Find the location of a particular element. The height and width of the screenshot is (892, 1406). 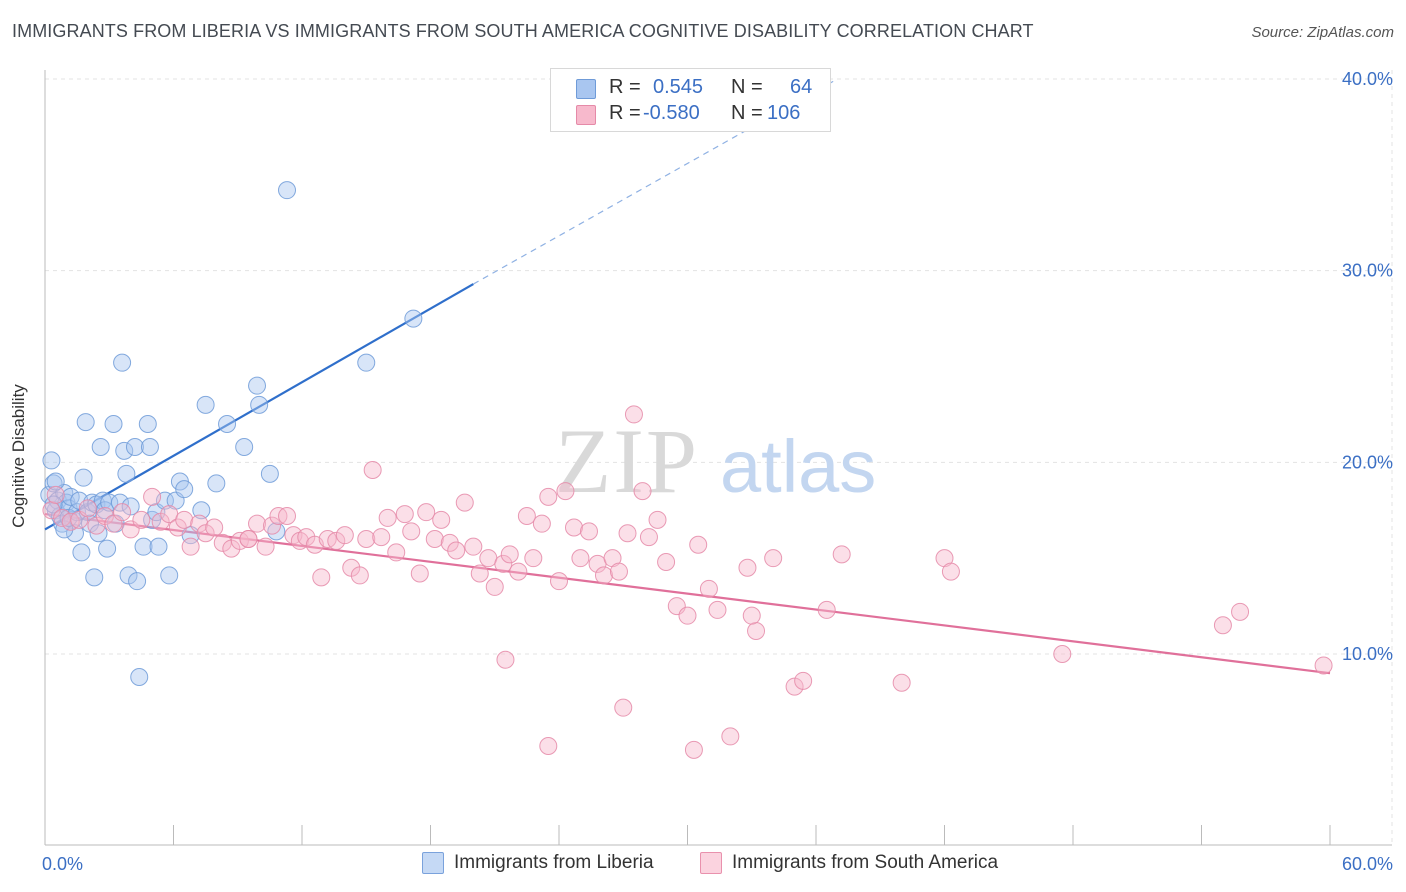

legend-n-value: 106 is located at coordinates (784, 113).